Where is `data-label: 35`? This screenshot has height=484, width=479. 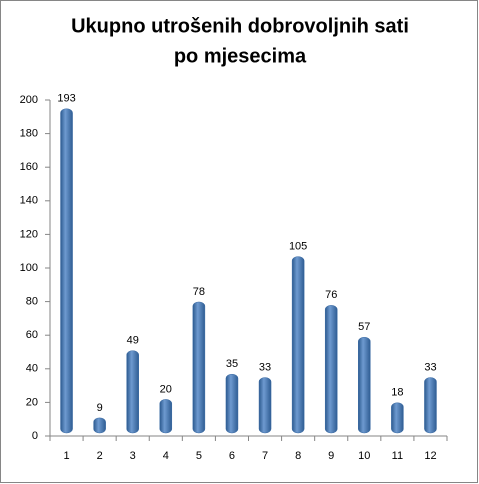
data-label: 35 is located at coordinates (232, 364).